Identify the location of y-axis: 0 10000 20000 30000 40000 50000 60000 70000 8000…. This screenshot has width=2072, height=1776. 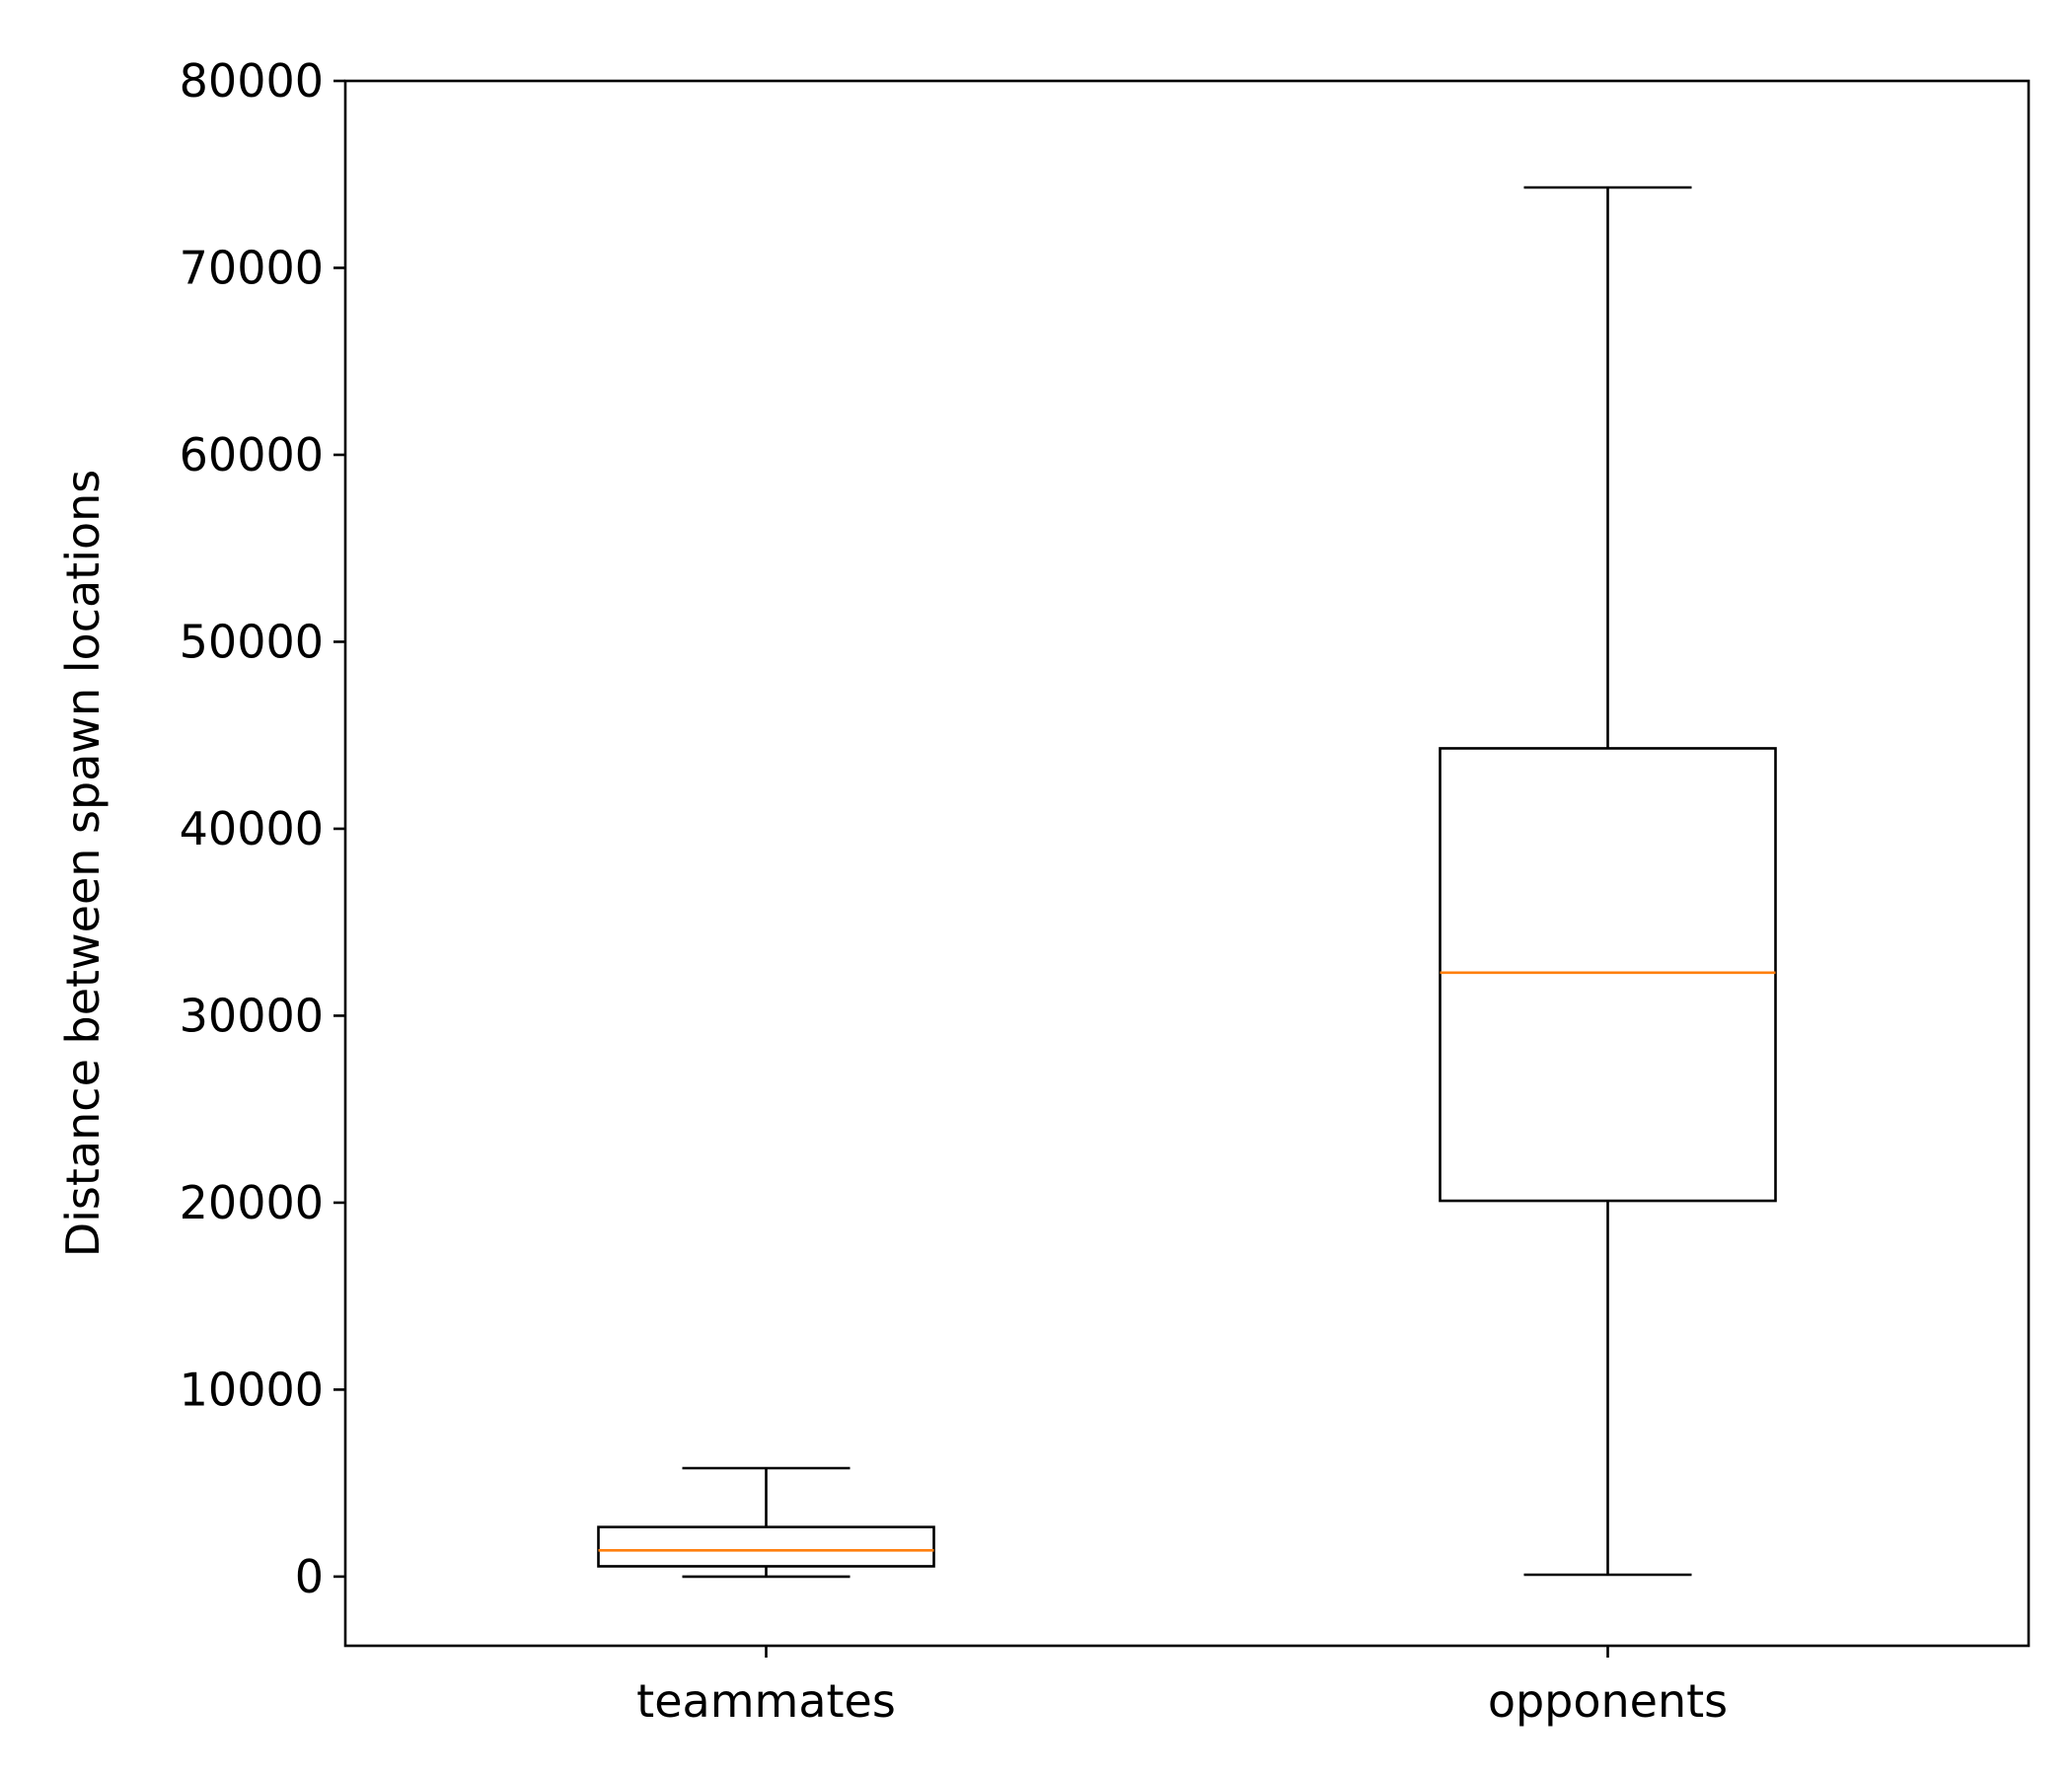
(262, 829).